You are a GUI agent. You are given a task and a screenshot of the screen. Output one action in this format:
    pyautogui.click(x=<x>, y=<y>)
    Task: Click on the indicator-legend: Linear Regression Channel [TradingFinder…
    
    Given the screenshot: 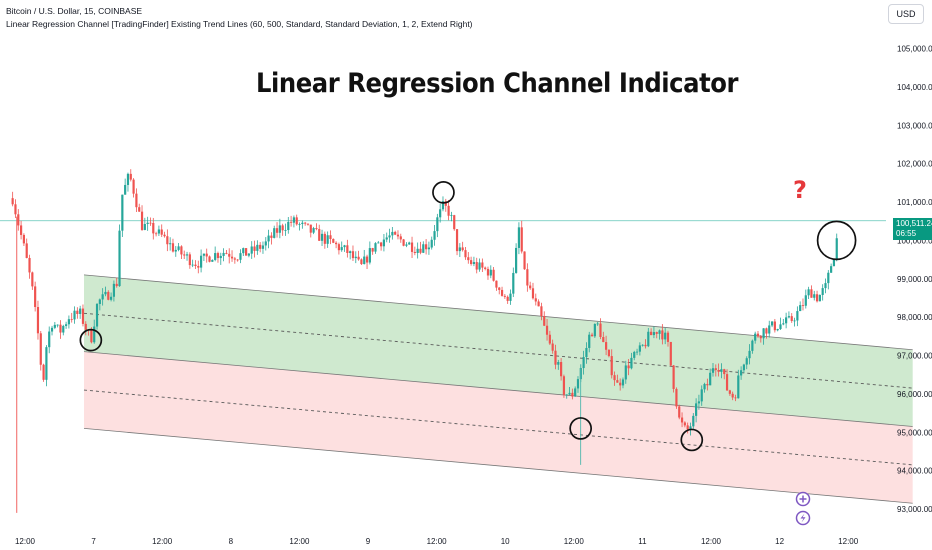 What is the action you would take?
    pyautogui.click(x=239, y=24)
    